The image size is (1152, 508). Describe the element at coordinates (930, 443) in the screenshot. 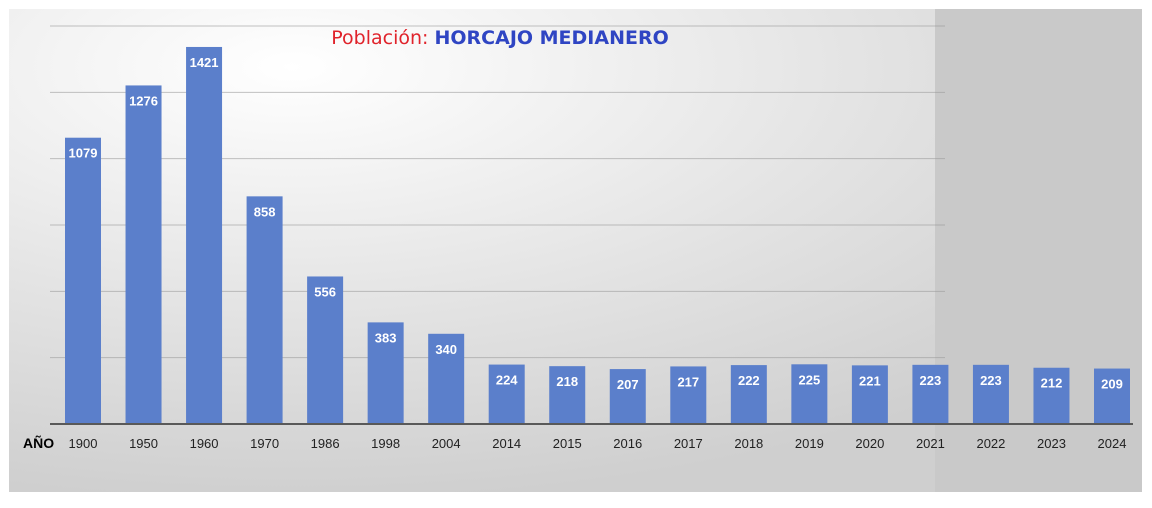

I see `x-tick-2021: 2021` at that location.